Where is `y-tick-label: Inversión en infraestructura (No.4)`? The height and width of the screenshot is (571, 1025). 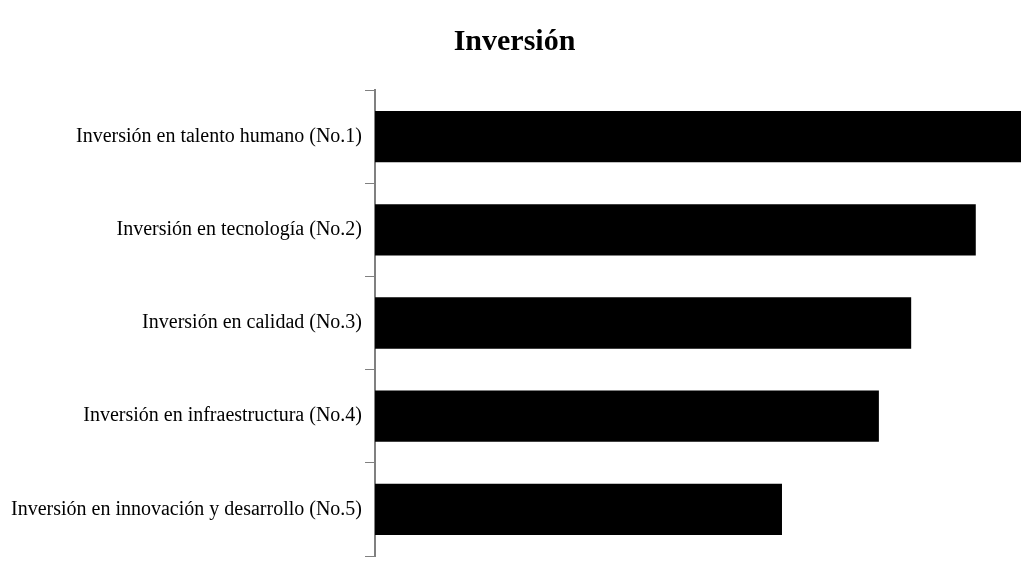 y-tick-label: Inversión en infraestructura (No.4) is located at coordinates (223, 415).